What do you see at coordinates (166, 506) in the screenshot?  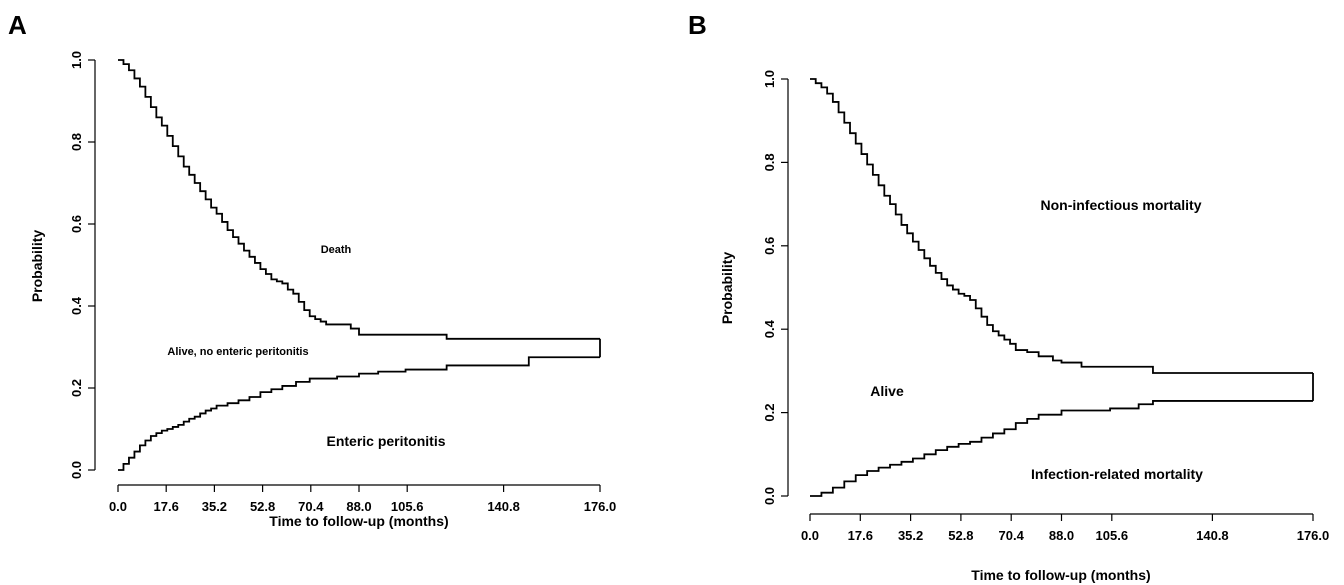 I see `panel-a-x-tick-label: 17.6` at bounding box center [166, 506].